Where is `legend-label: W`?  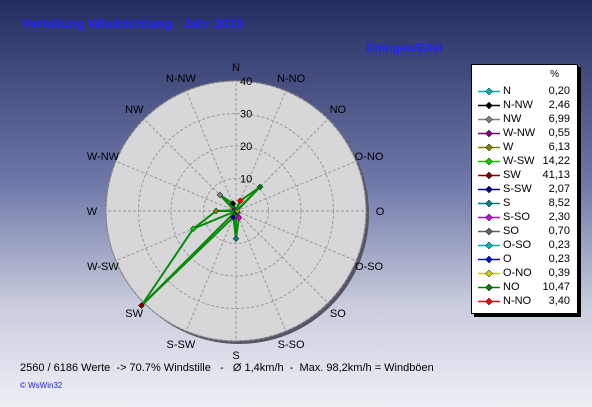
legend-label: W is located at coordinates (508, 147).